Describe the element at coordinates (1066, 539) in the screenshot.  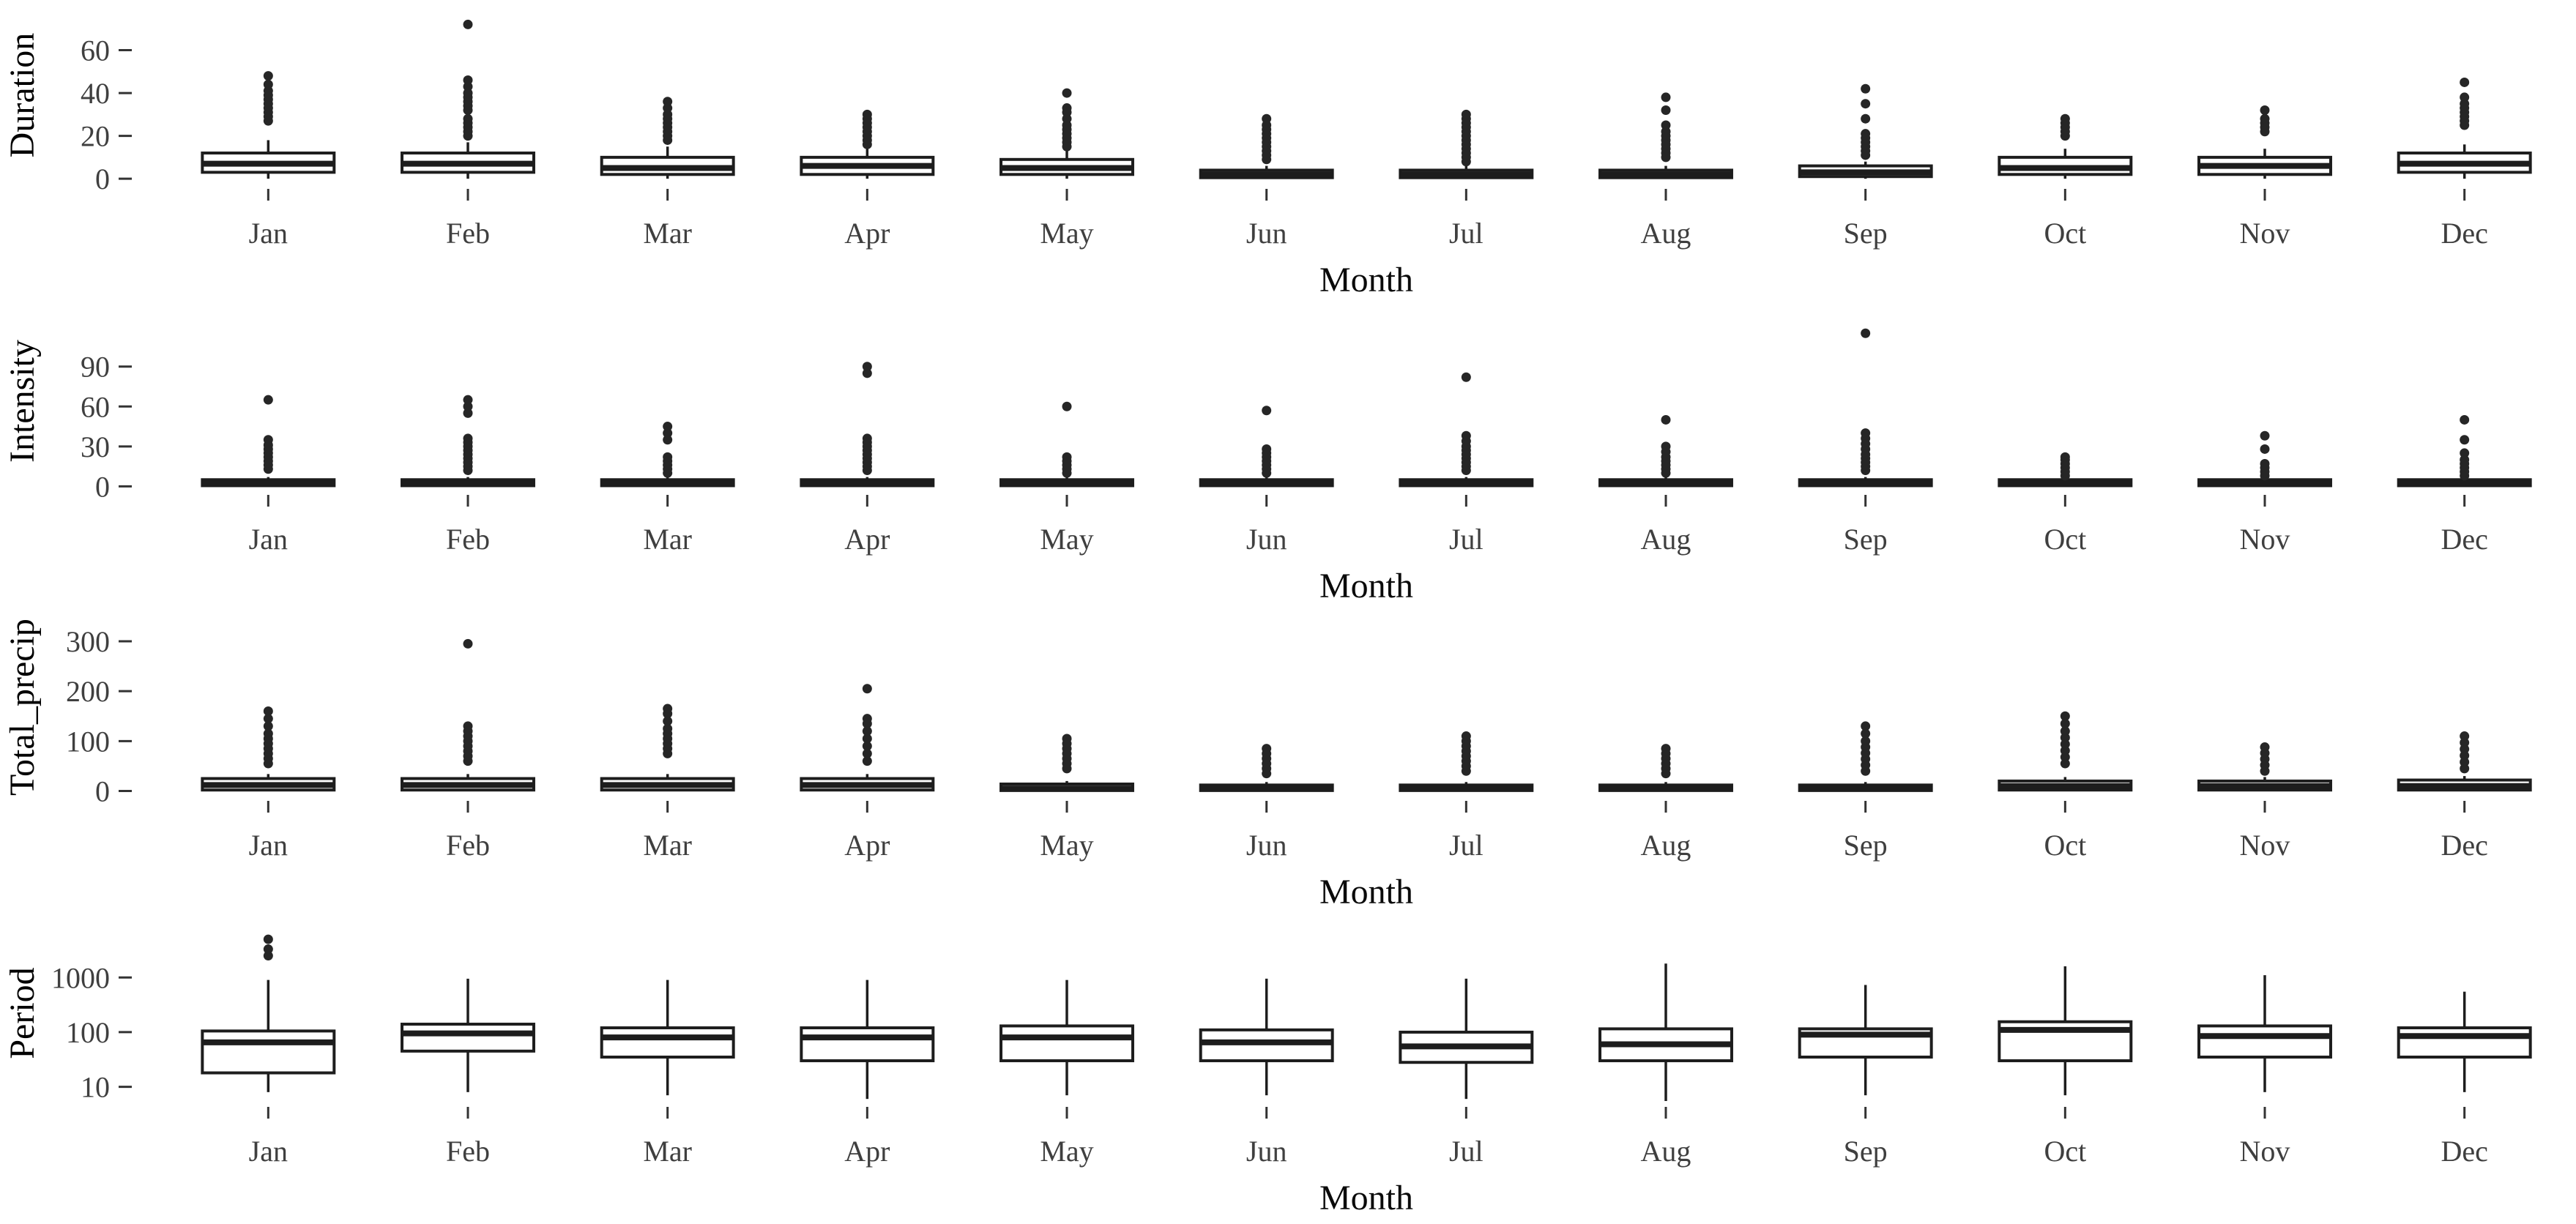
I see `x-tick-label: May` at that location.